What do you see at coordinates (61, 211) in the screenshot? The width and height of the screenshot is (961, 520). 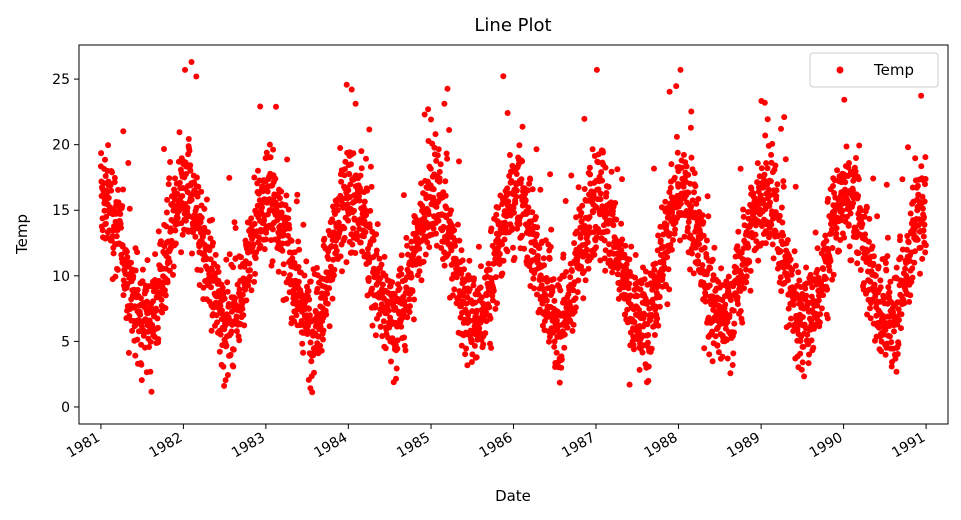 I see `y-tick-label: 15` at bounding box center [61, 211].